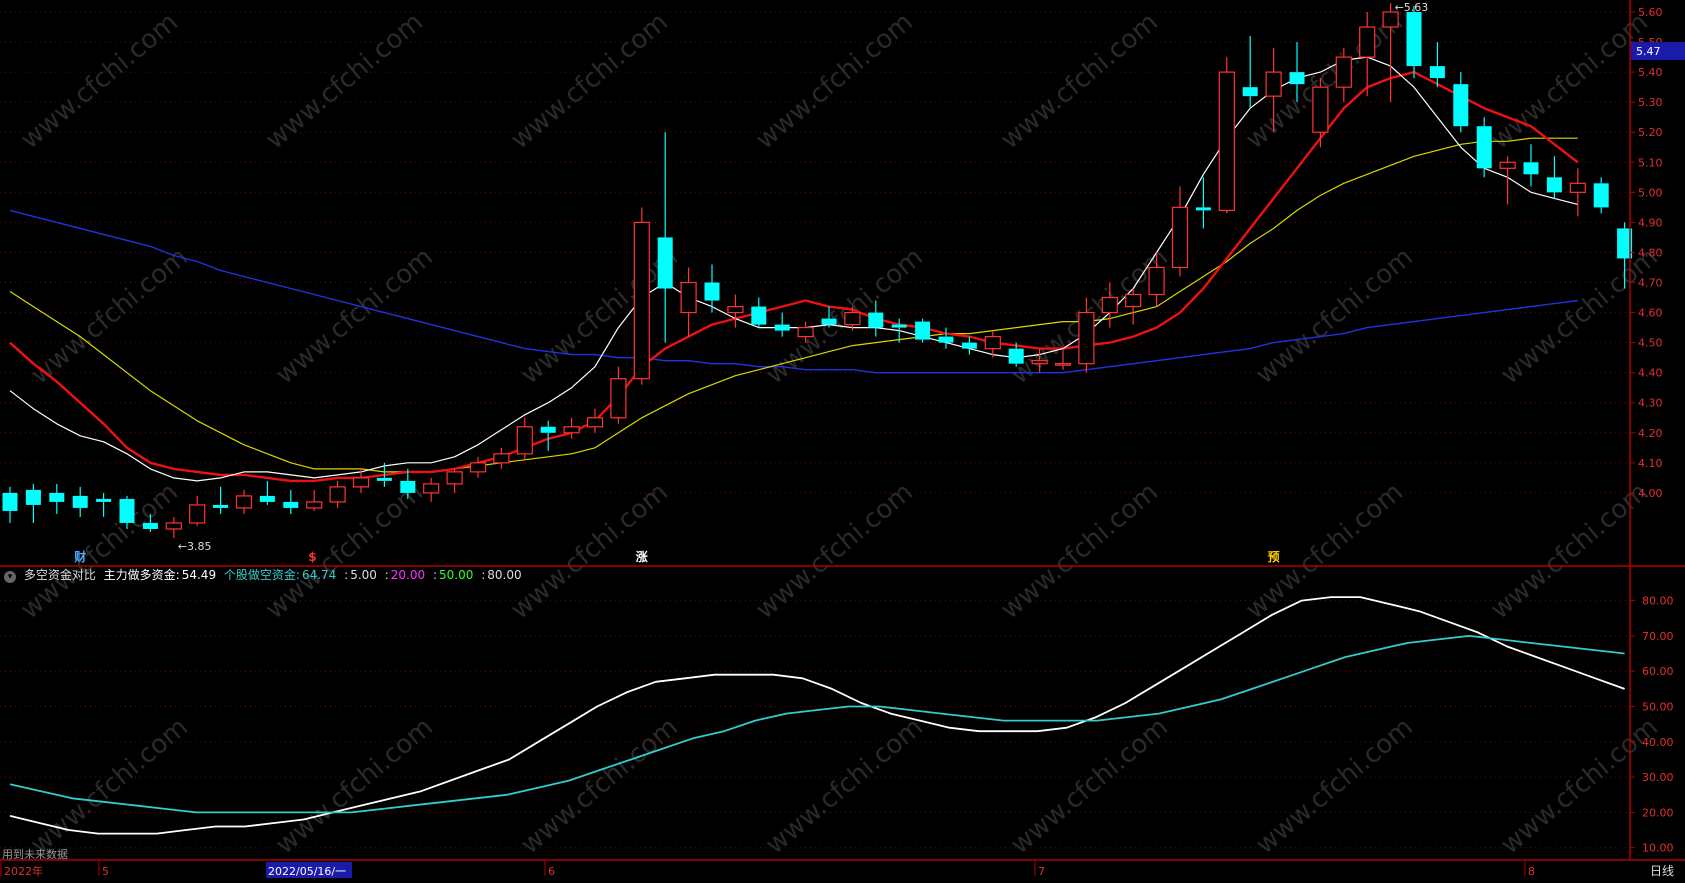 The height and width of the screenshot is (883, 1685). What do you see at coordinates (346, 575) in the screenshot?
I see `sep-1: :` at bounding box center [346, 575].